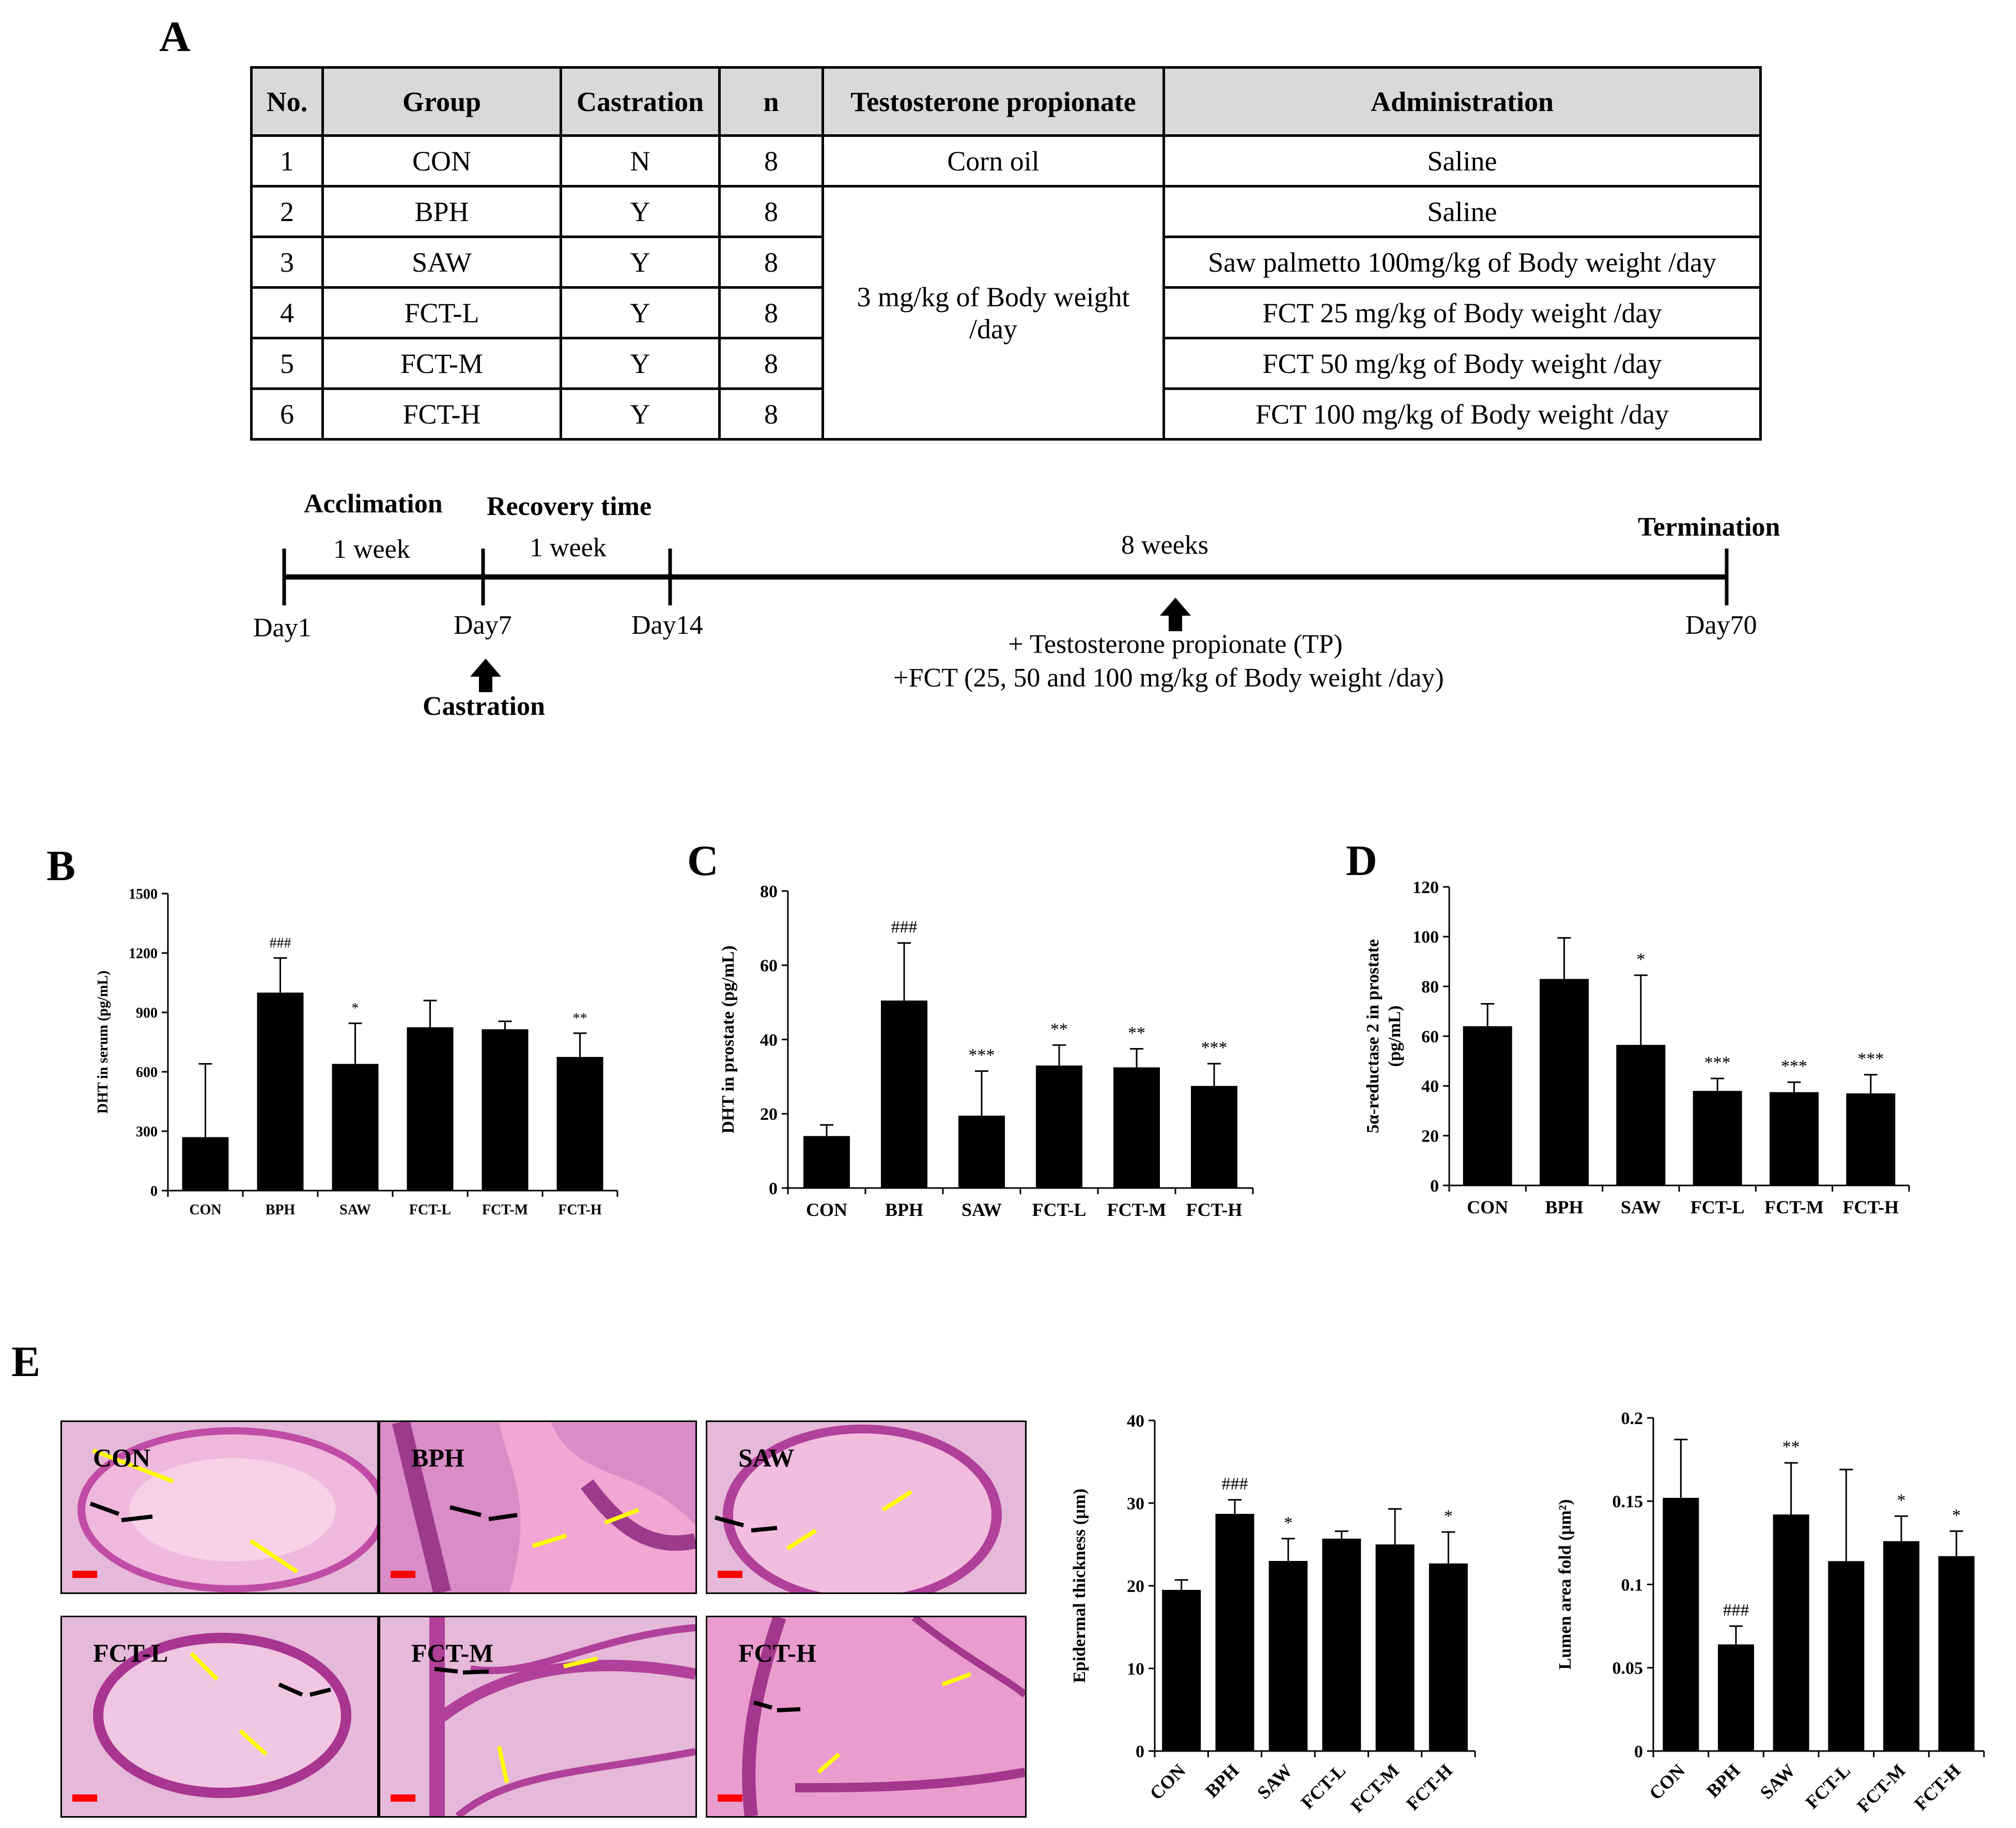 The image size is (2016, 1828). What do you see at coordinates (441, 102) in the screenshot?
I see `header-group: Group` at bounding box center [441, 102].